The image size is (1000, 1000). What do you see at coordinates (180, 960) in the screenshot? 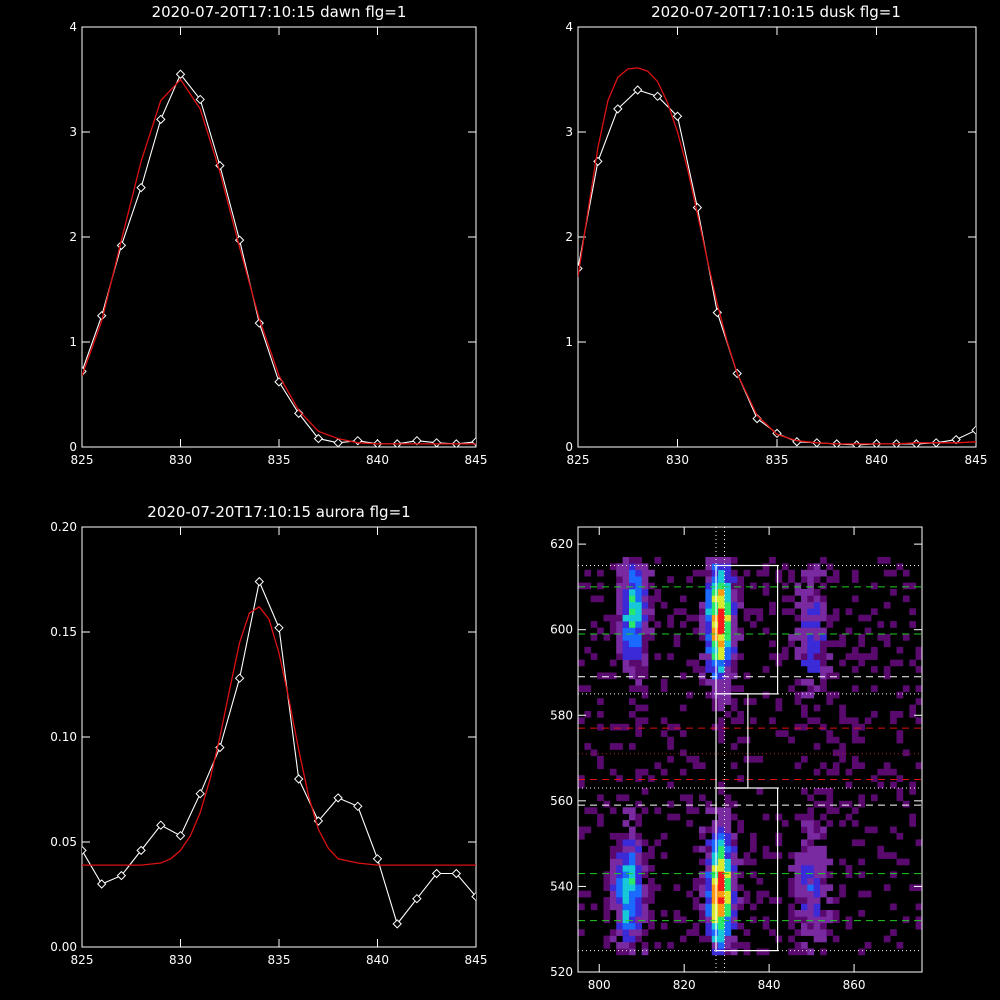
I see `x-tick-label: 830` at bounding box center [180, 960].